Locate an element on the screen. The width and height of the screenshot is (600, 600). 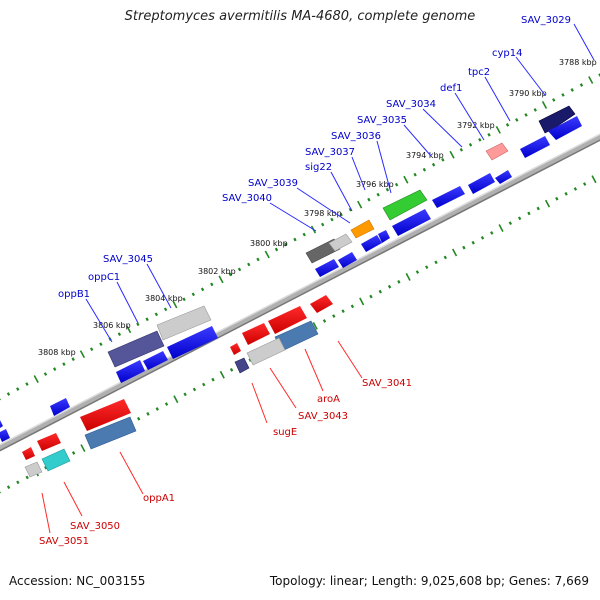
leader-tpc2 is located at coordinates (497, 99).